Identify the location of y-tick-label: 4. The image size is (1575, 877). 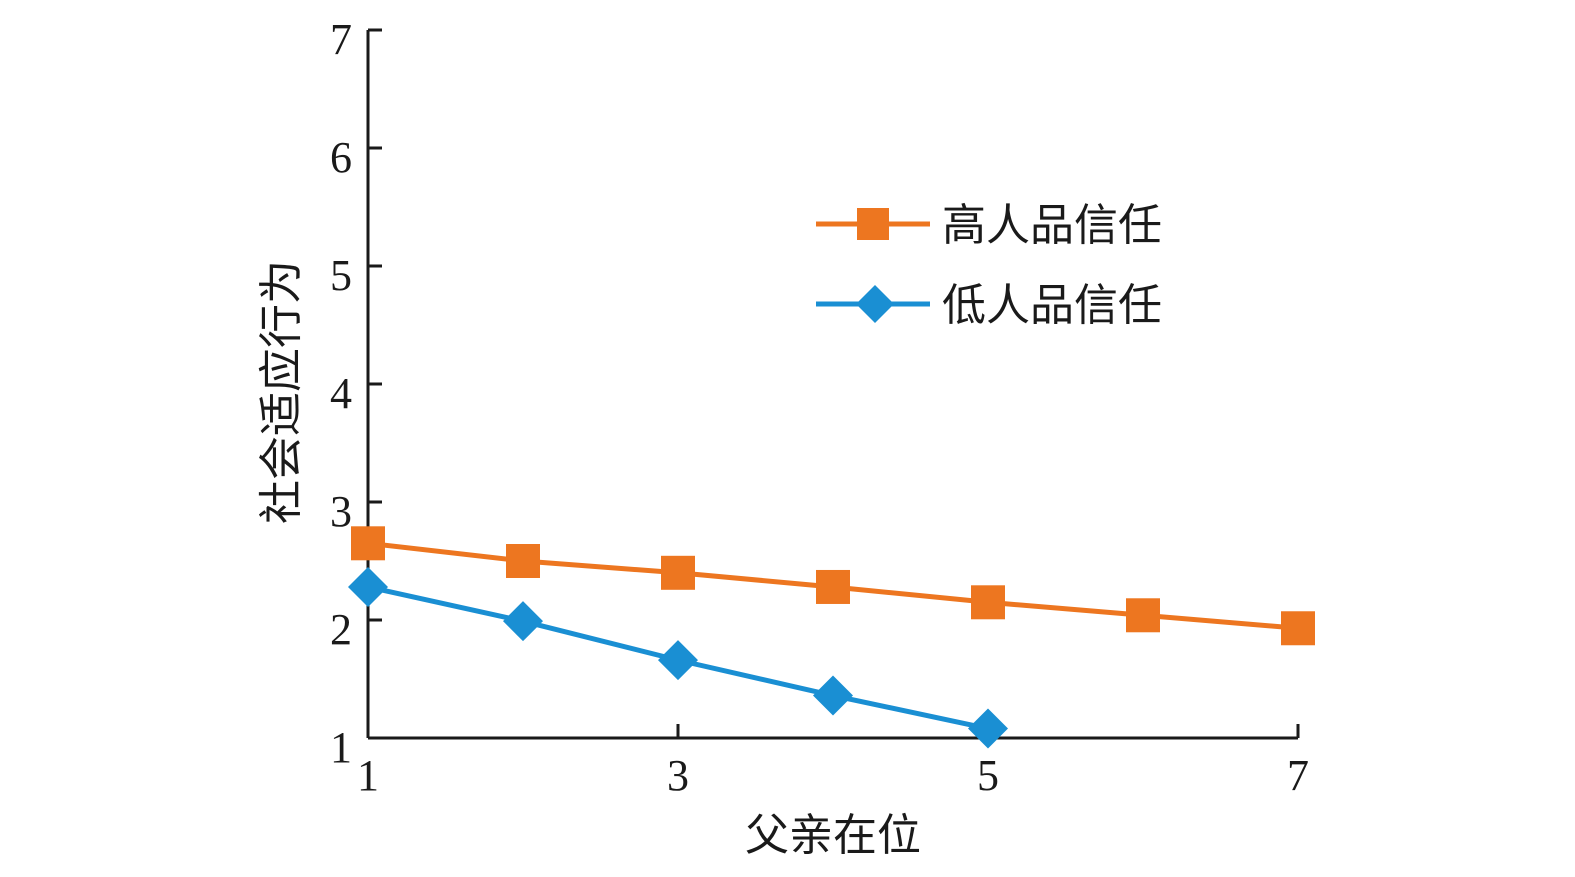
(341, 393).